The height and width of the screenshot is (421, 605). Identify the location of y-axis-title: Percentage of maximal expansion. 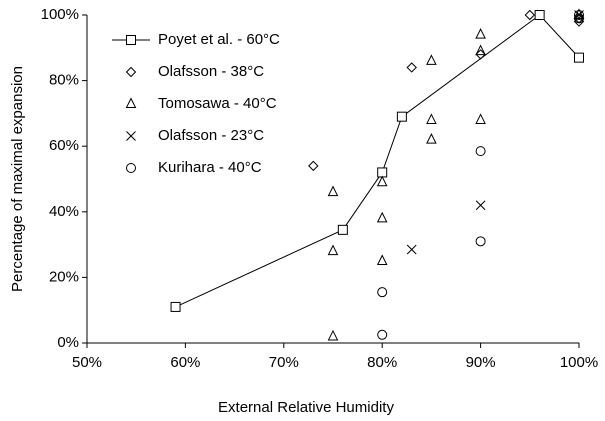
(17, 179).